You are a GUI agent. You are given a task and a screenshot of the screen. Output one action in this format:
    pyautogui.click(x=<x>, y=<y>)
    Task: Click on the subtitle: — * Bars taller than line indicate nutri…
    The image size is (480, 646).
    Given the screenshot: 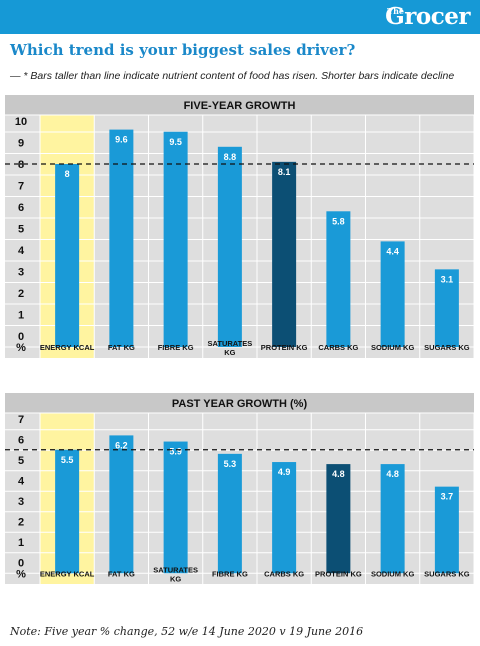 What is the action you would take?
    pyautogui.click(x=232, y=76)
    